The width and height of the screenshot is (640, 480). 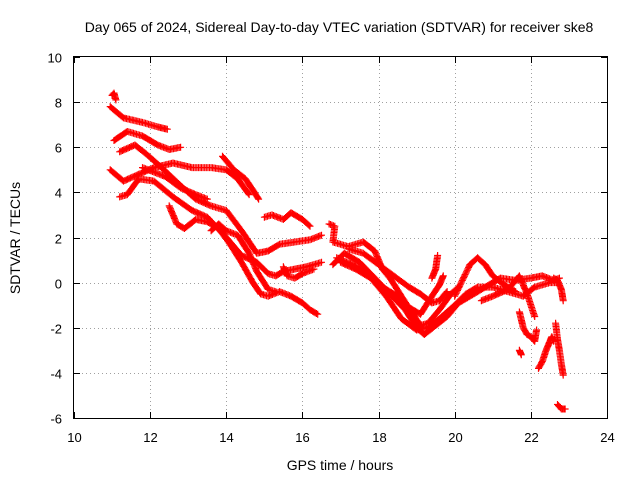 I want to click on x-tick-label: 10, so click(x=74, y=437).